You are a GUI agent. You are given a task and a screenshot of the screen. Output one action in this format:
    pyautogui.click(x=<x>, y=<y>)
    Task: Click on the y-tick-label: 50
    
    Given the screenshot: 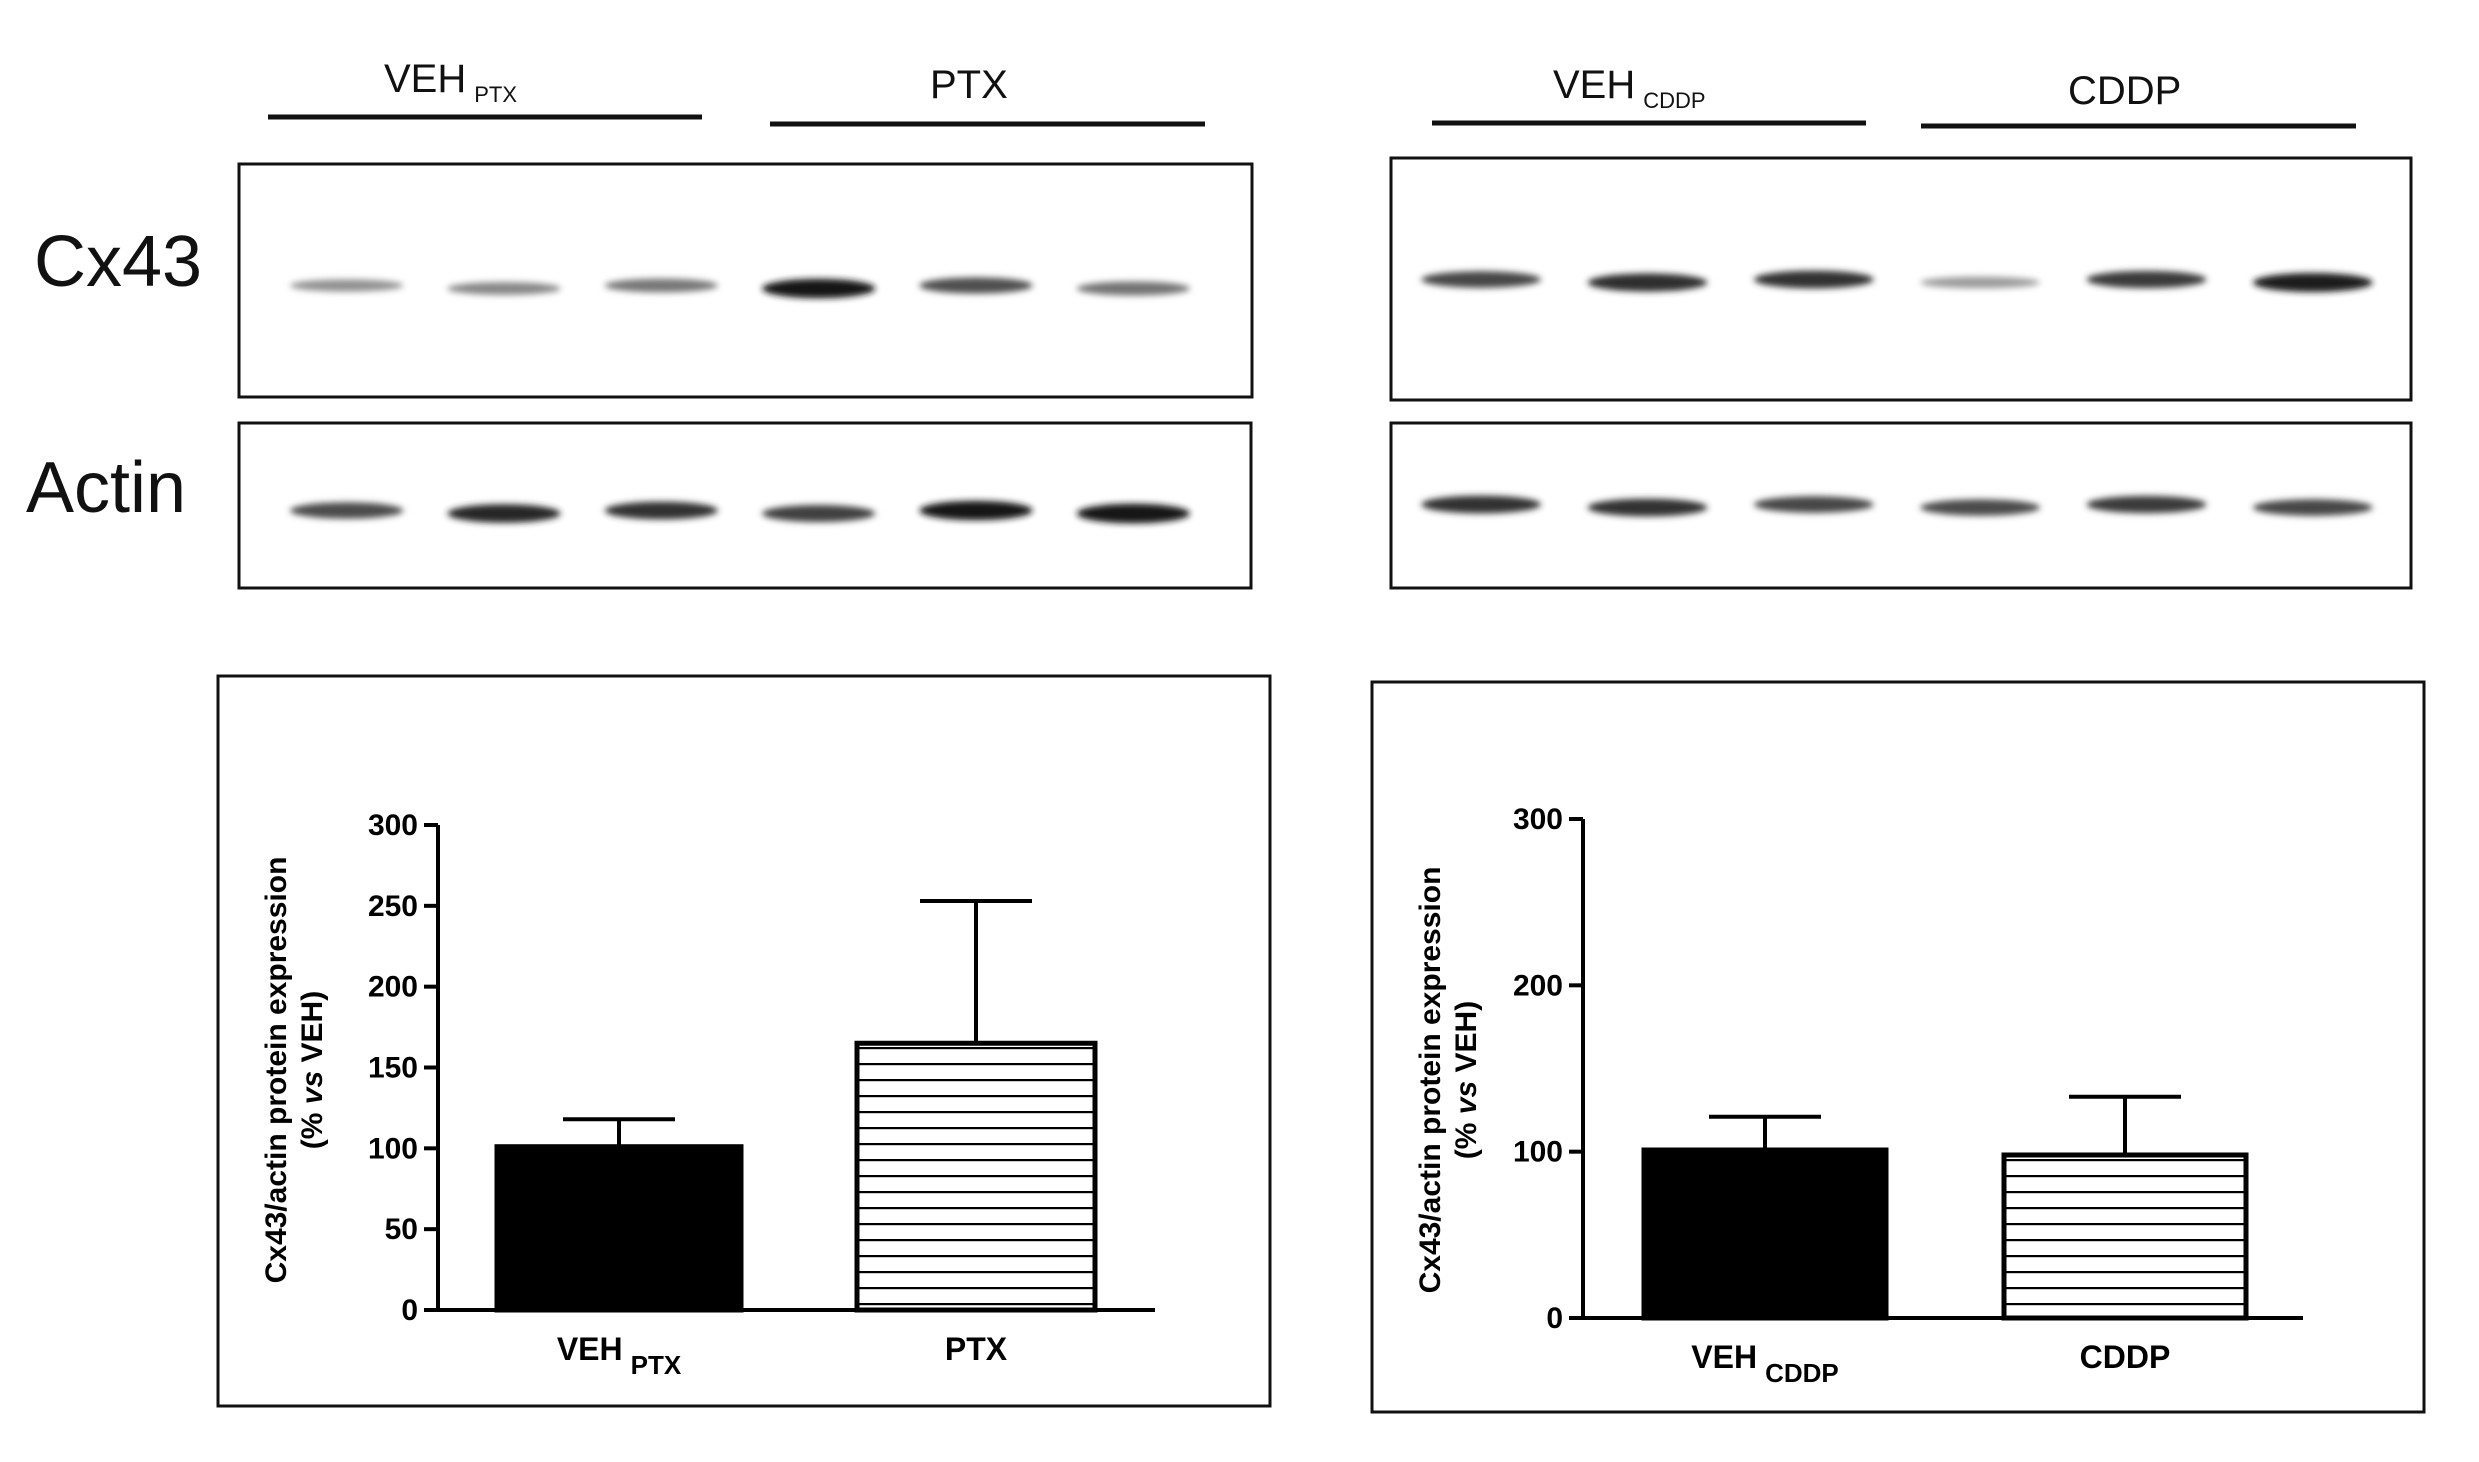 What is the action you would take?
    pyautogui.click(x=401, y=1229)
    